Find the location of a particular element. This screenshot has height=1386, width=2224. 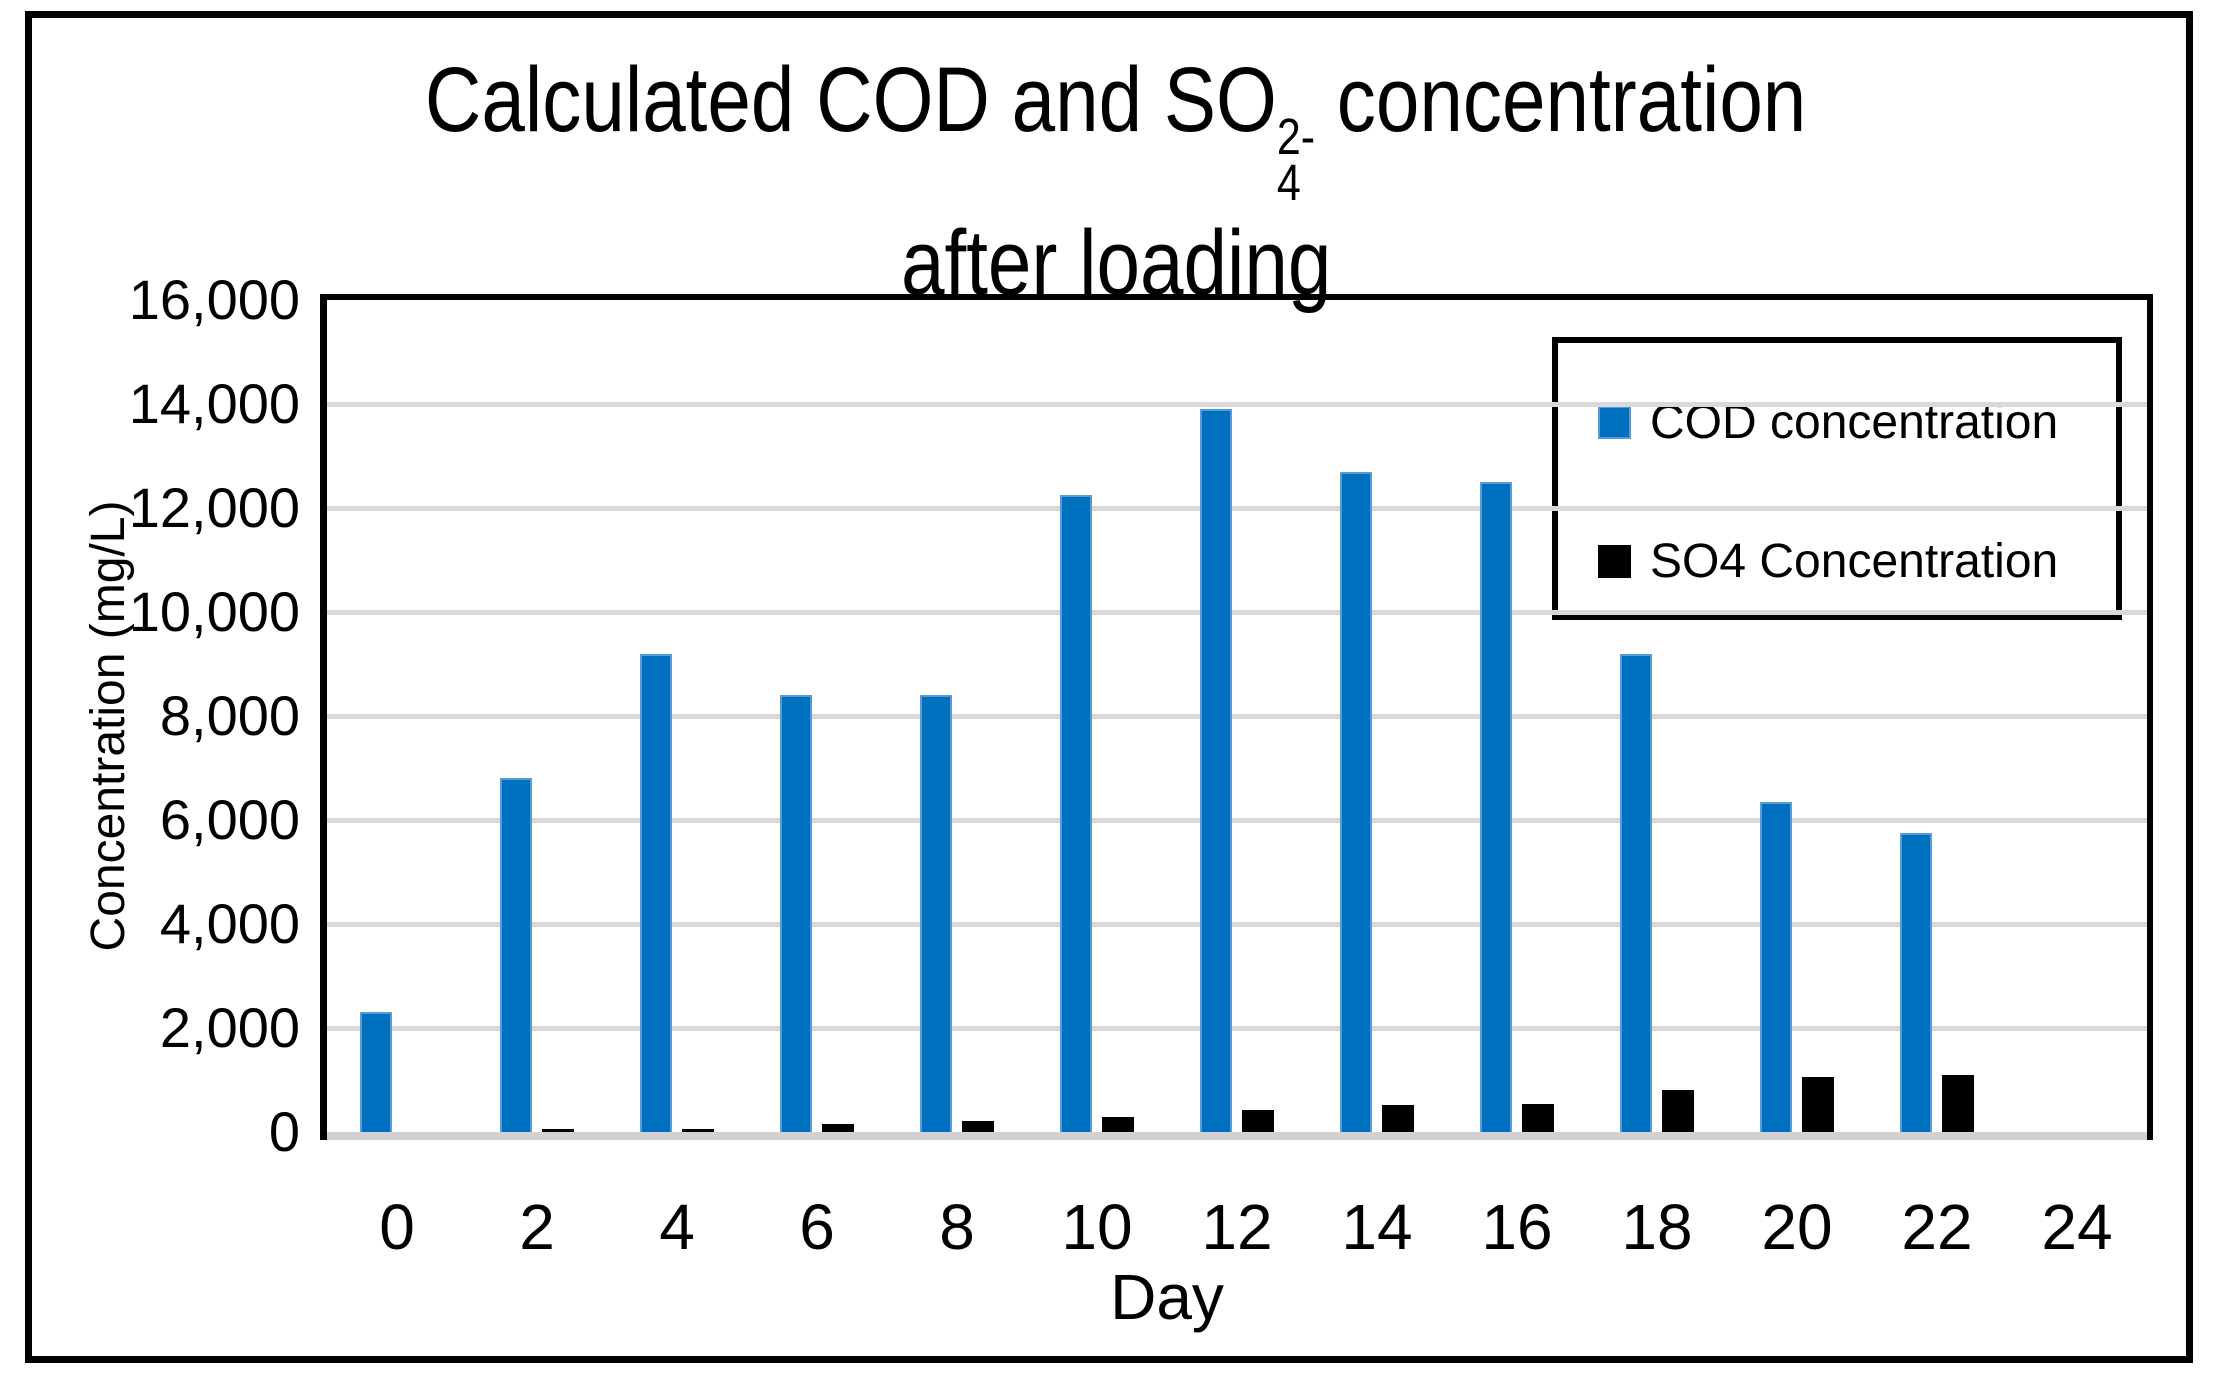

x-tick-20: 20 is located at coordinates (1797, 1227).